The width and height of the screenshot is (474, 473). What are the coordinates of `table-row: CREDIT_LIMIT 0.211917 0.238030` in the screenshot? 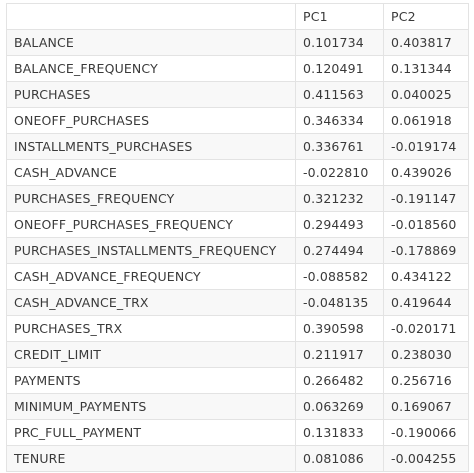 It's located at (237, 354).